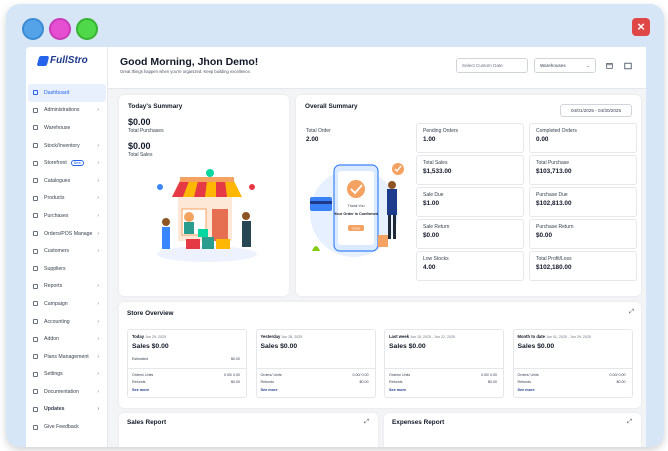  Describe the element at coordinates (35, 427) in the screenshot. I see `feedback-icon` at that location.